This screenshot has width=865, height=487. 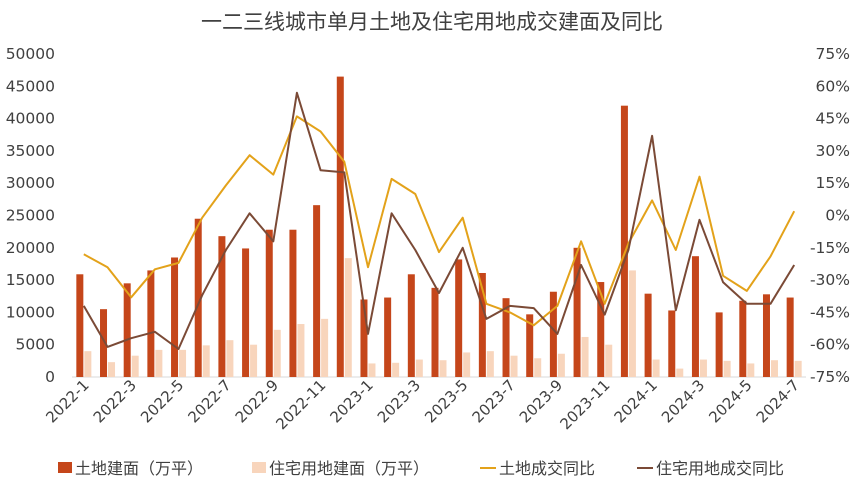 What do you see at coordinates (830, 248) in the screenshot?
I see `y-right-tick-label: -15%` at bounding box center [830, 248].